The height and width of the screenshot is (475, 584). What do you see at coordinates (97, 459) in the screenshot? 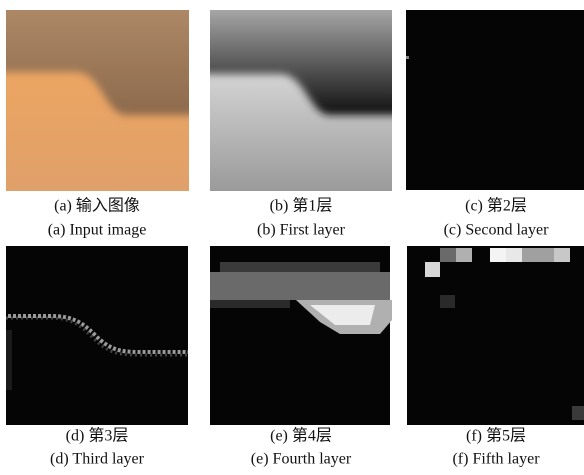
I see `caption-en: (d) Third layer` at bounding box center [97, 459].